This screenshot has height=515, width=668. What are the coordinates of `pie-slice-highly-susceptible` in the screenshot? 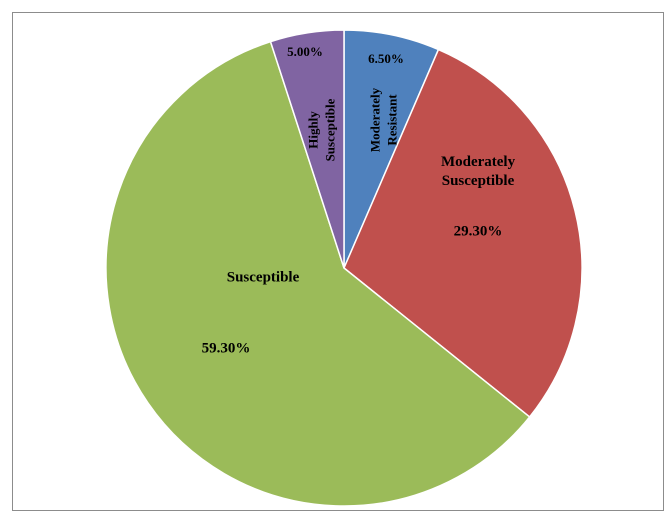 It's located at (307, 149).